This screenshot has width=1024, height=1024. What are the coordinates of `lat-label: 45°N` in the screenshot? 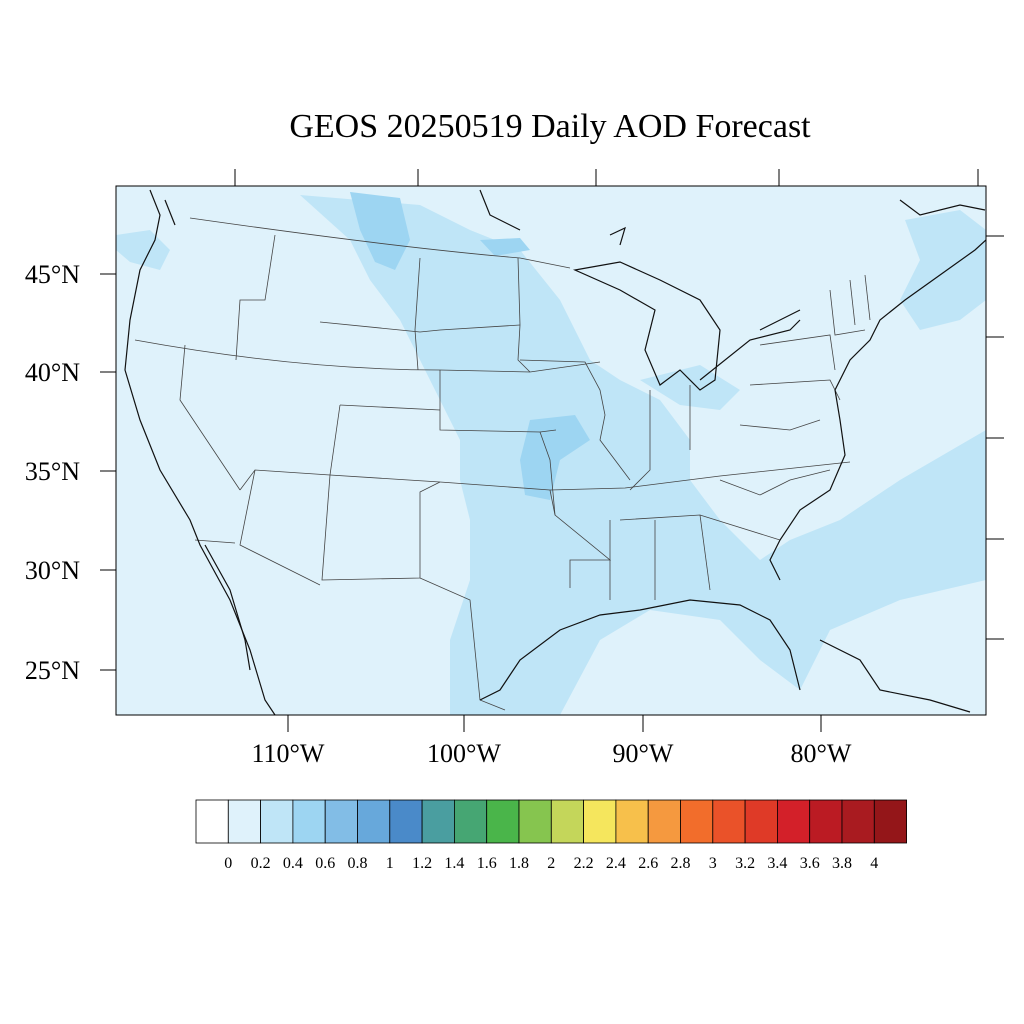 It's located at (52, 274).